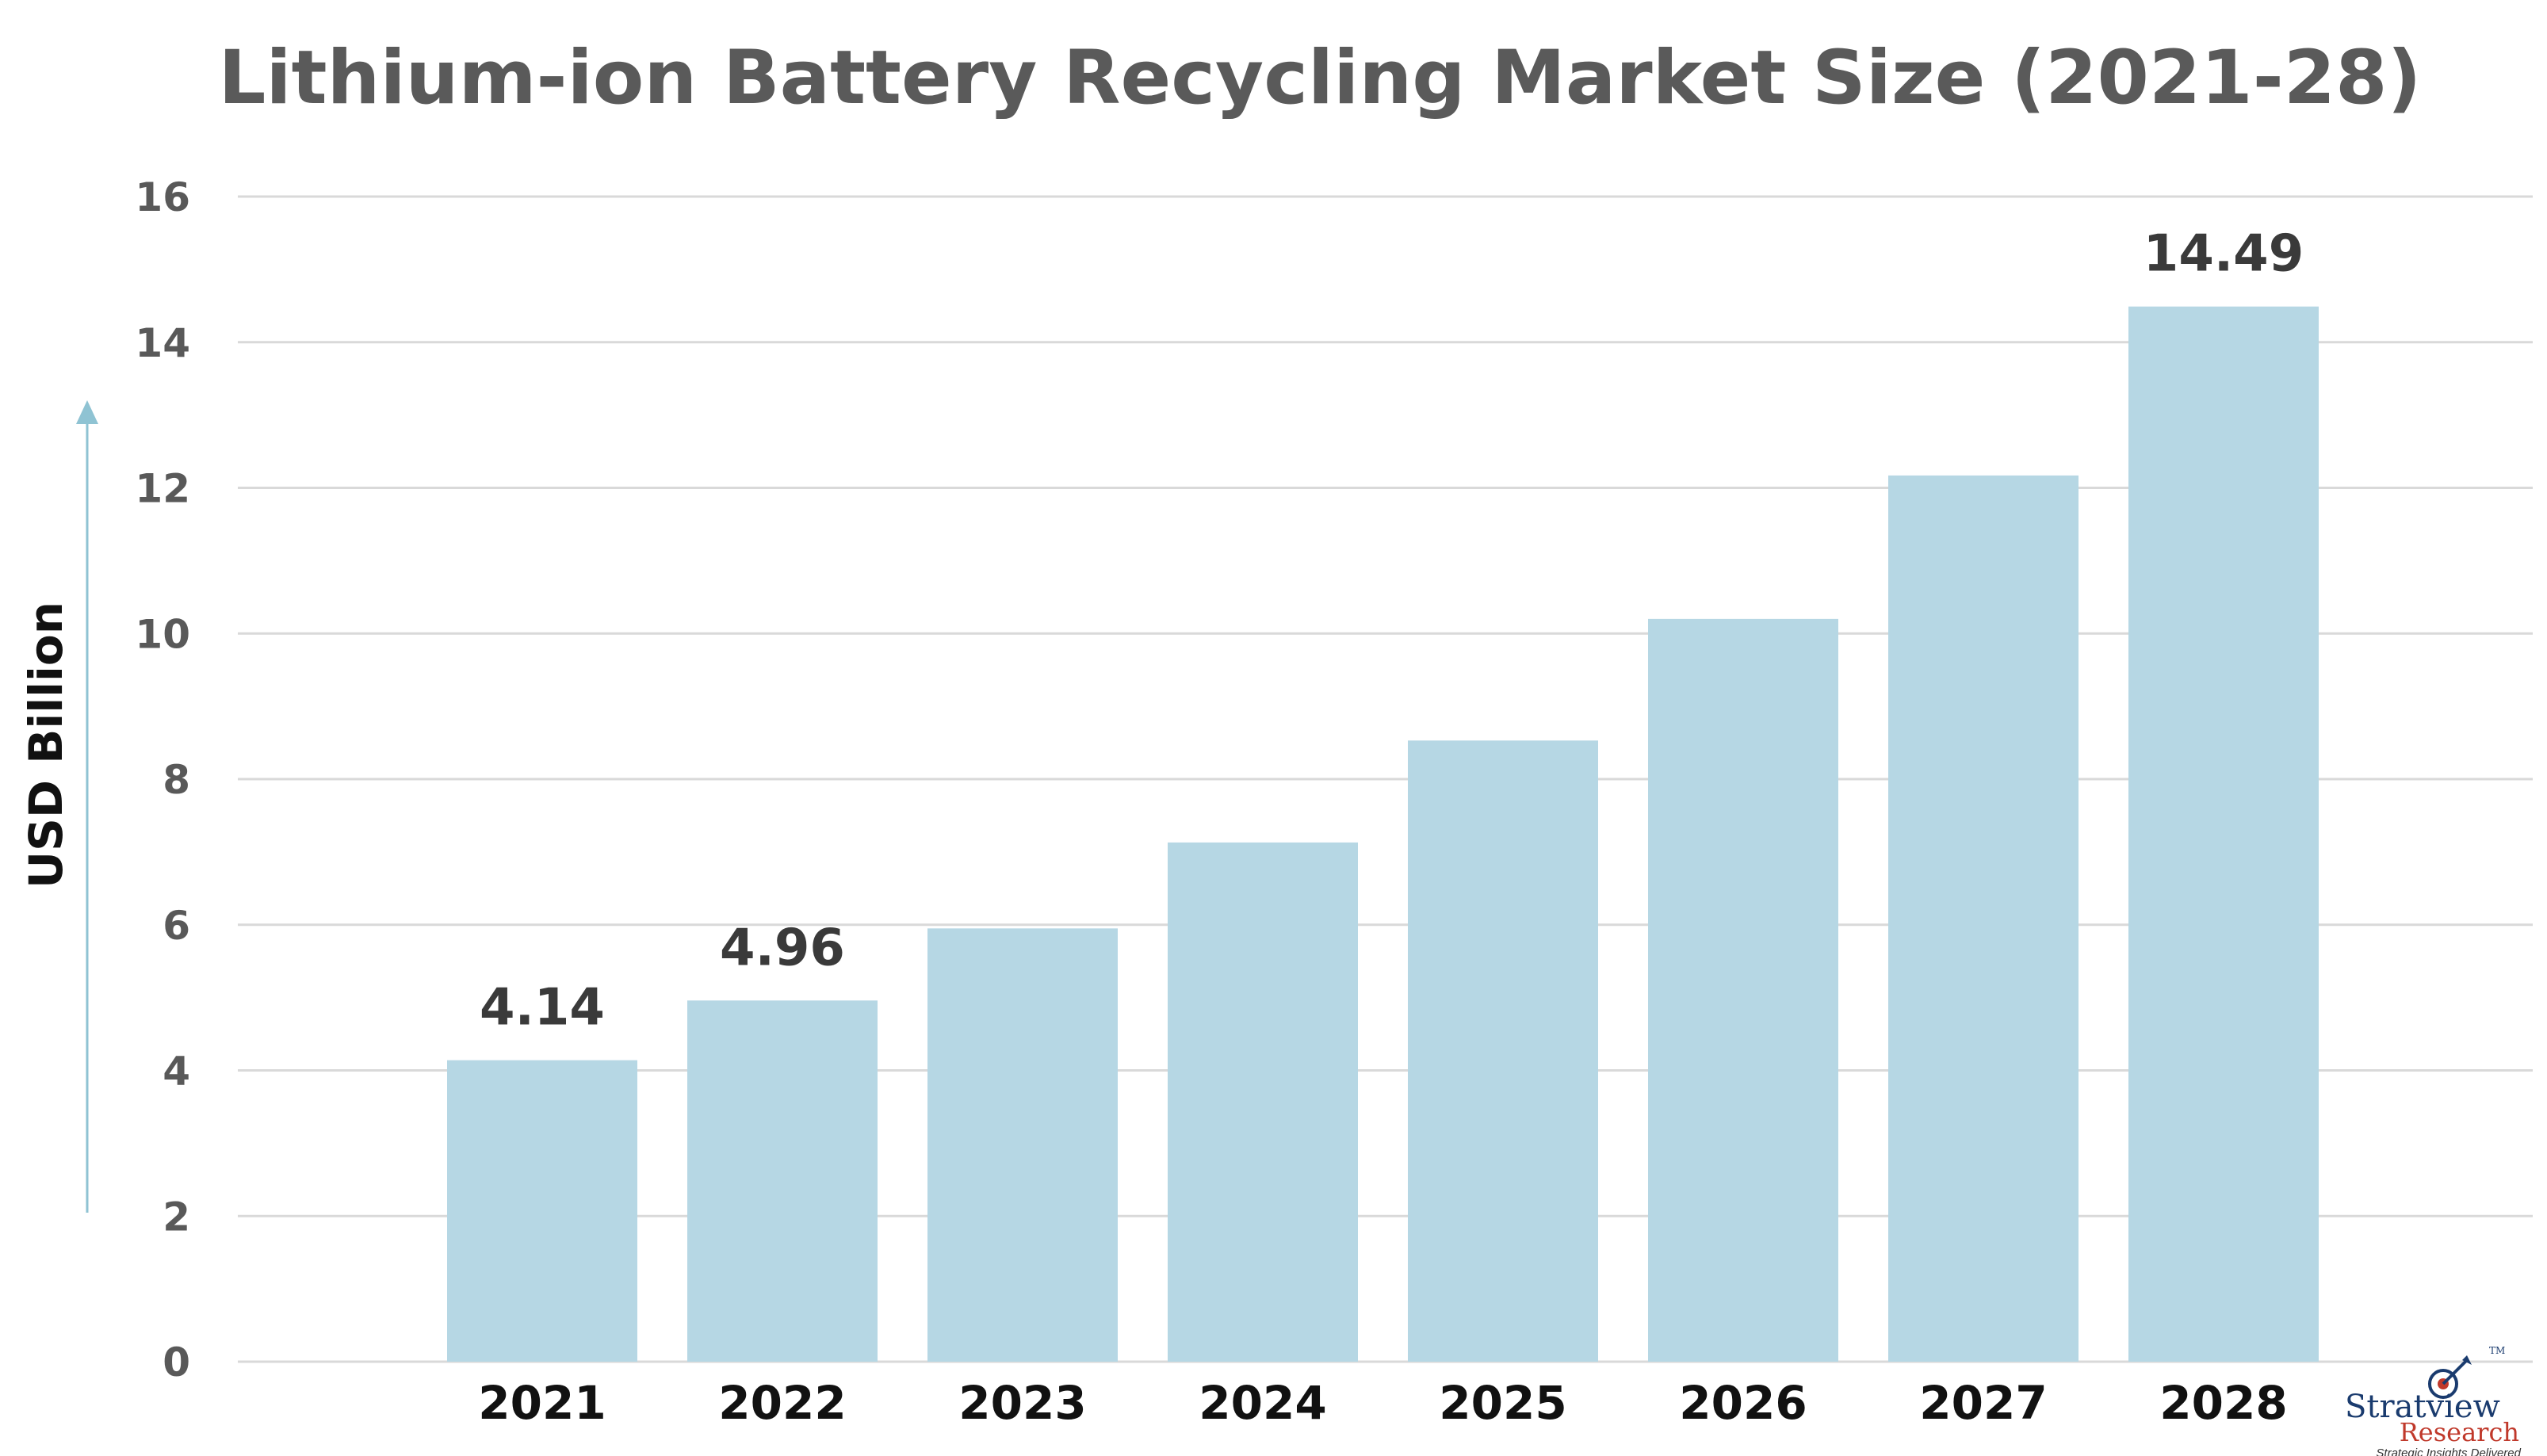 Image resolution: width=2547 pixels, height=1456 pixels. What do you see at coordinates (2497, 1350) in the screenshot?
I see `logo-trademark: TM` at bounding box center [2497, 1350].